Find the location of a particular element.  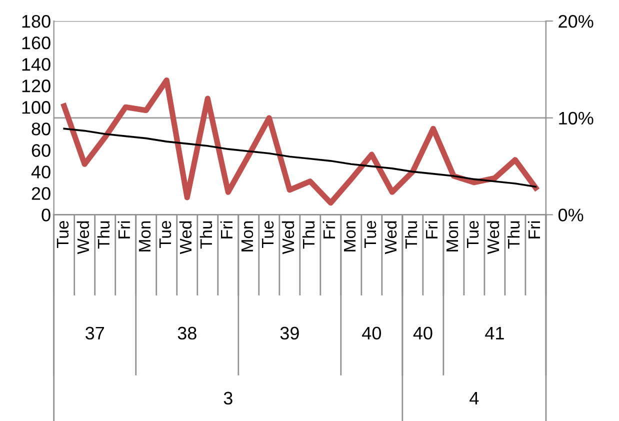

y-tick-label: 40 is located at coordinates (40, 172).